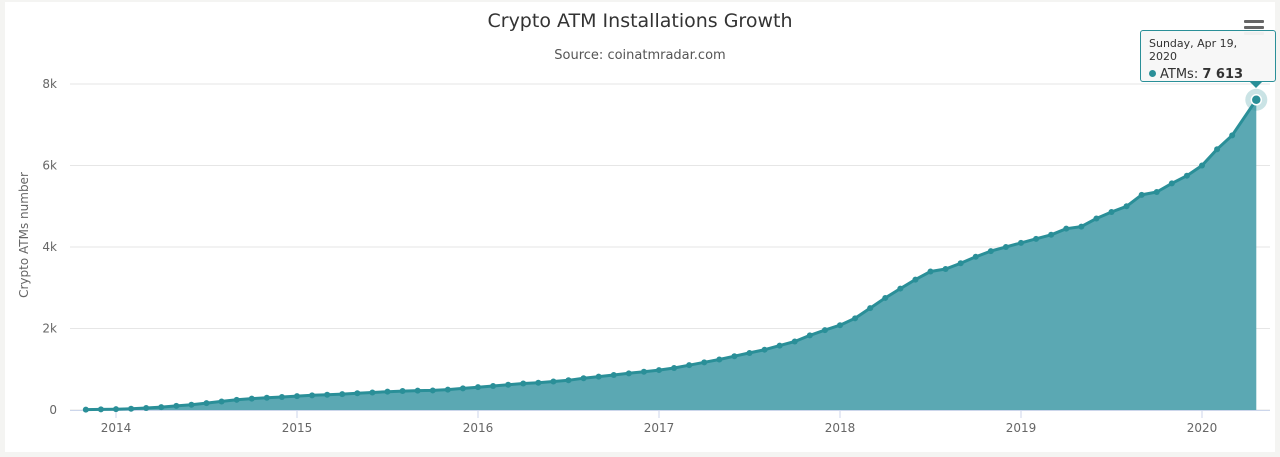  What do you see at coordinates (49, 247) in the screenshot?
I see `y-axis-ticks: 0 2k 4k 6k 8k` at bounding box center [49, 247].